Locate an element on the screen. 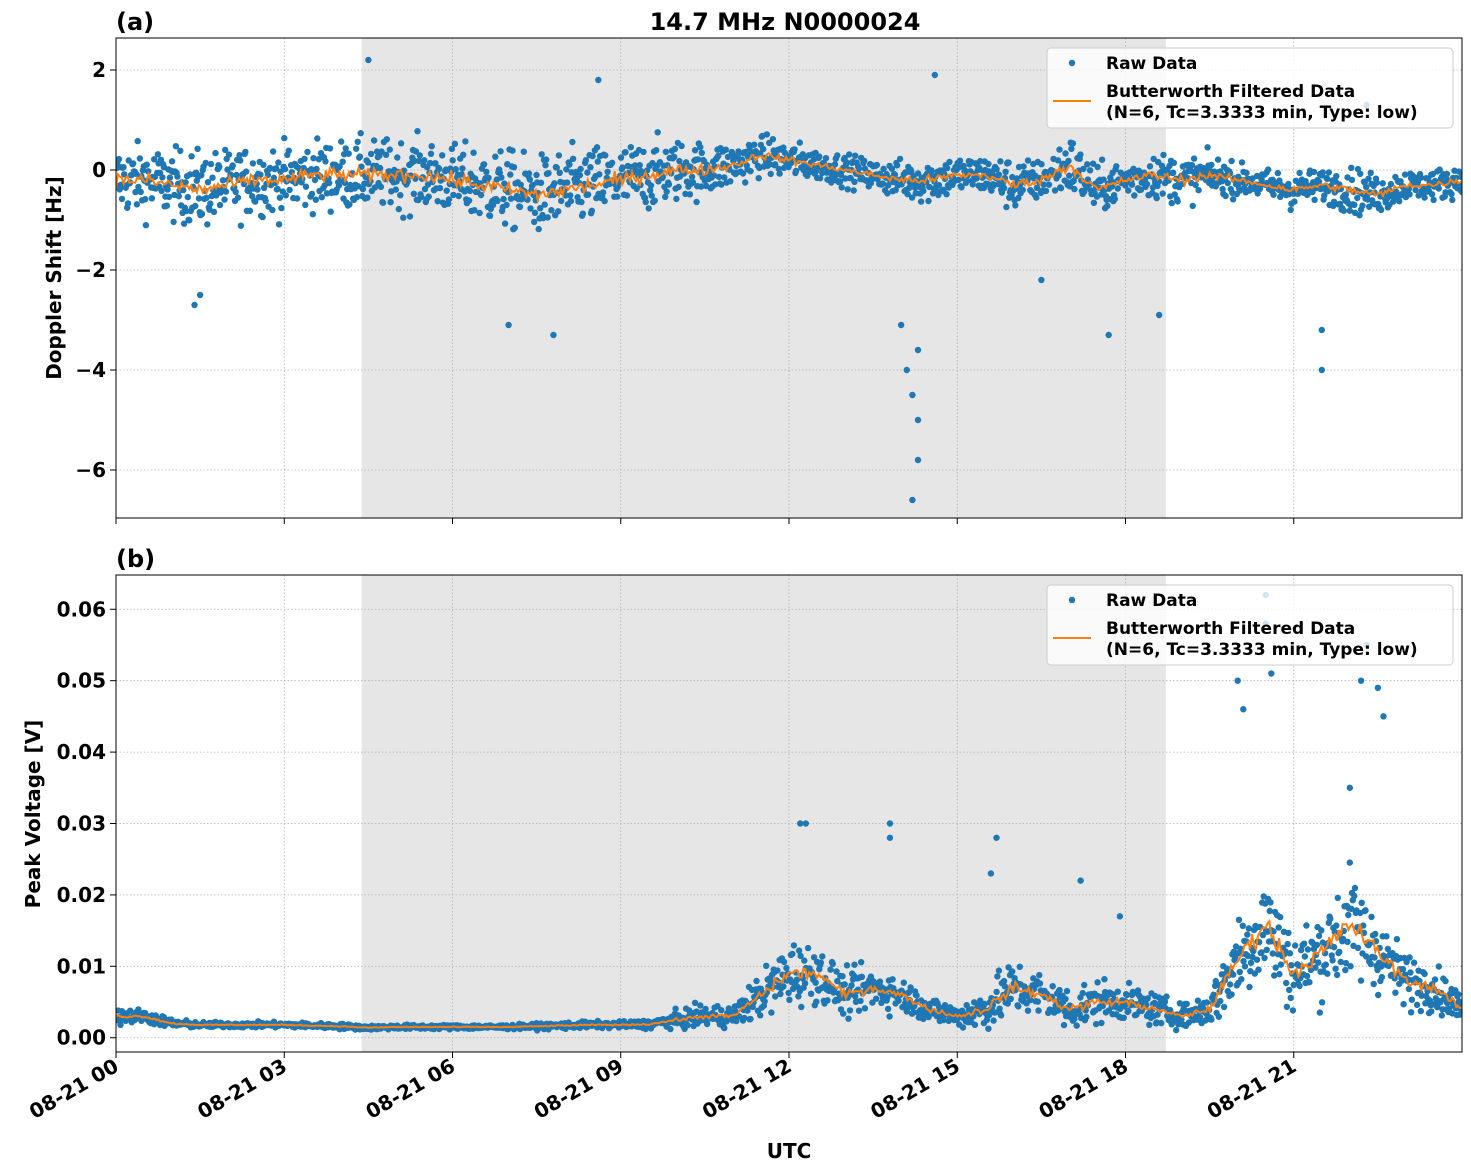 This screenshot has height=1176, width=1471. y-tick-label: 0.05 is located at coordinates (81, 681).